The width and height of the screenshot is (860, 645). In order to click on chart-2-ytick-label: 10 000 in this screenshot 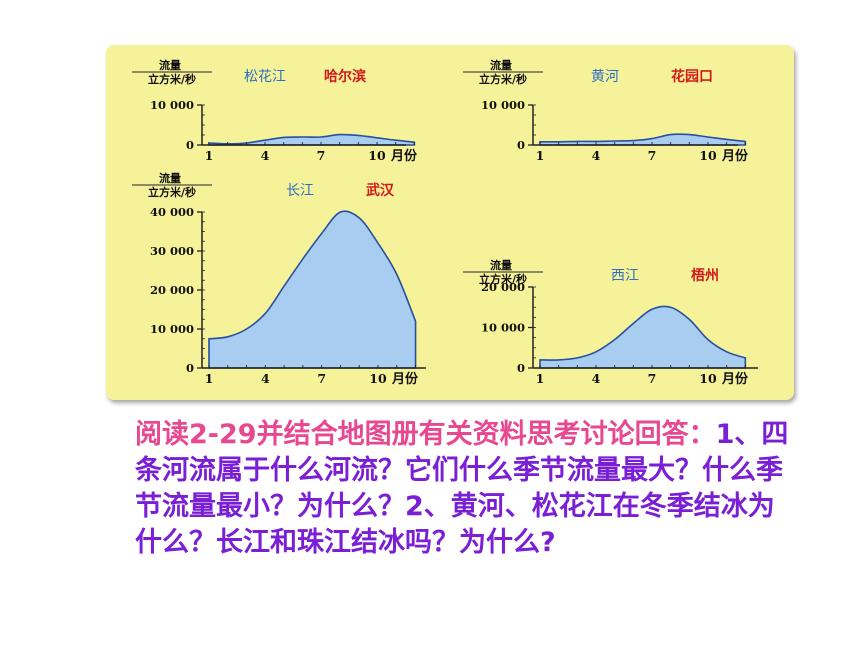, I will do `click(503, 105)`.